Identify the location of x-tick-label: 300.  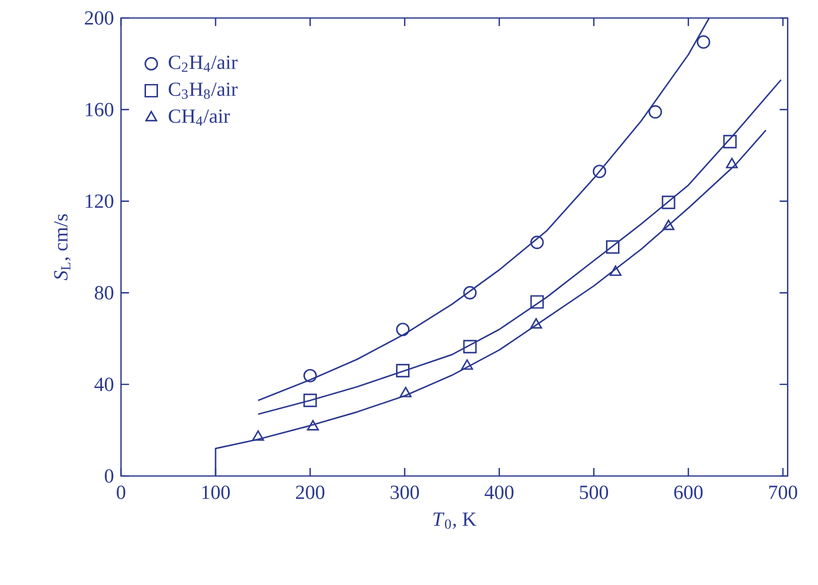
(404, 493).